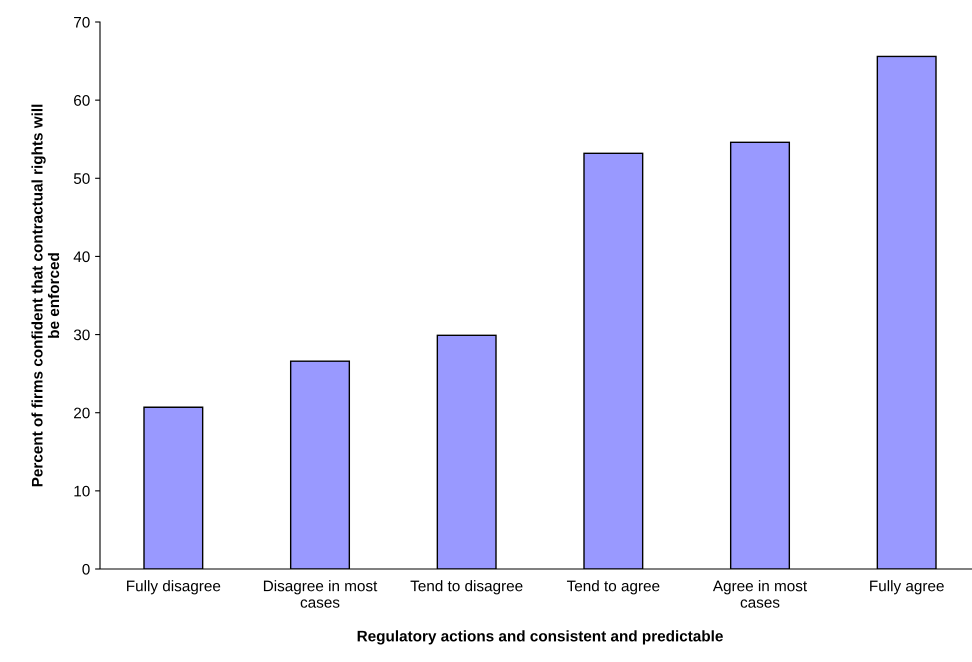  What do you see at coordinates (82, 100) in the screenshot?
I see `y-tick-label: 60` at bounding box center [82, 100].